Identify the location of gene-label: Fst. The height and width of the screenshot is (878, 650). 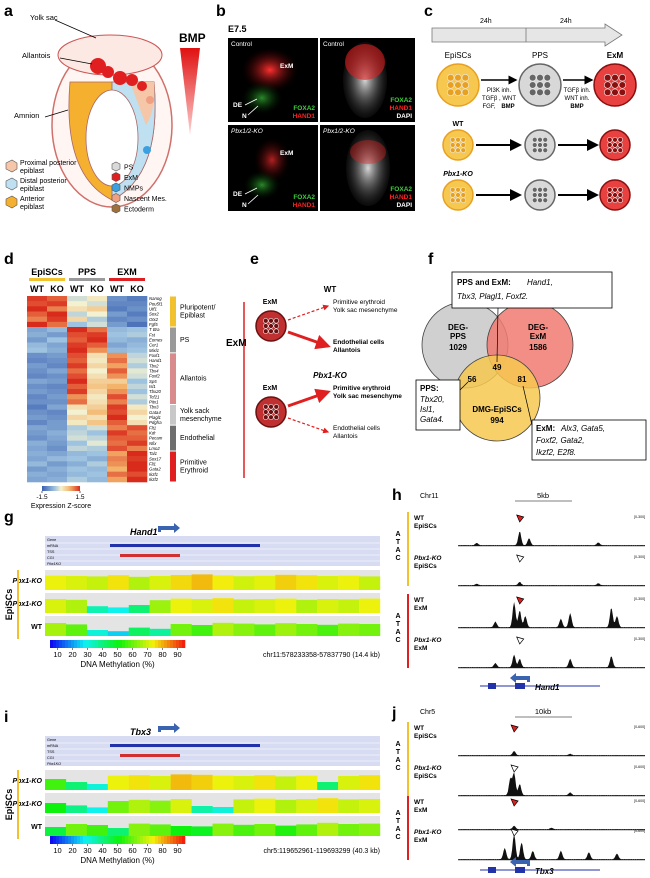
(152, 334).